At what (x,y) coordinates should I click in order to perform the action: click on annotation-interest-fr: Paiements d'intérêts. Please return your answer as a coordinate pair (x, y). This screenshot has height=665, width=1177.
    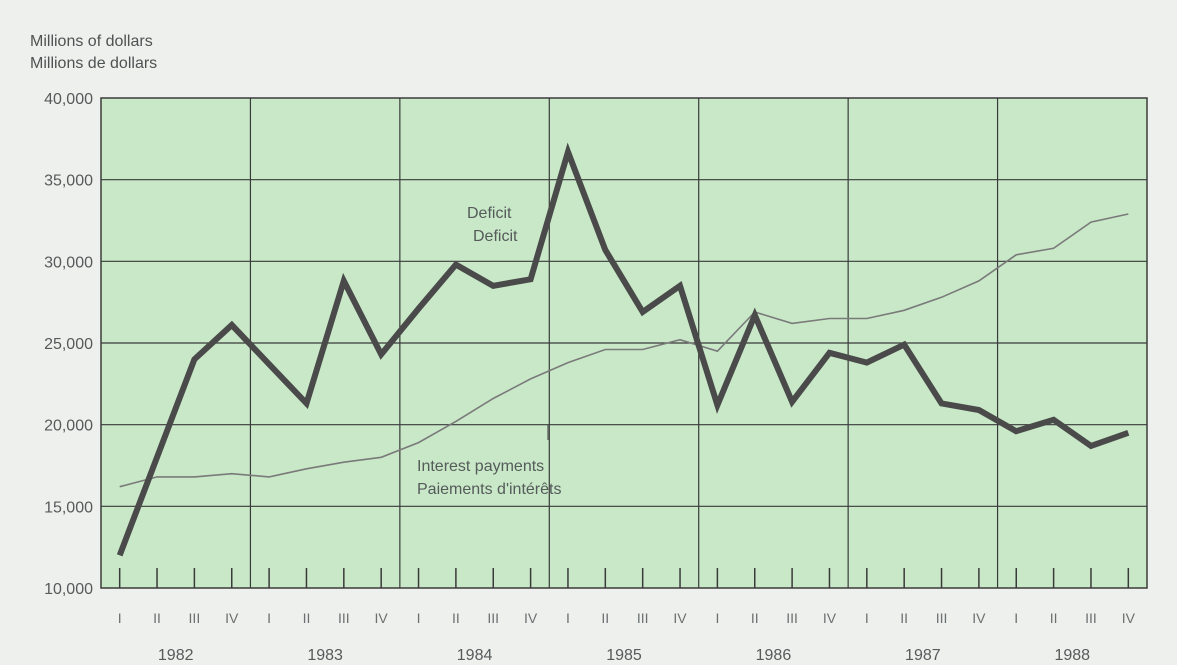
    Looking at the image, I should click on (489, 489).